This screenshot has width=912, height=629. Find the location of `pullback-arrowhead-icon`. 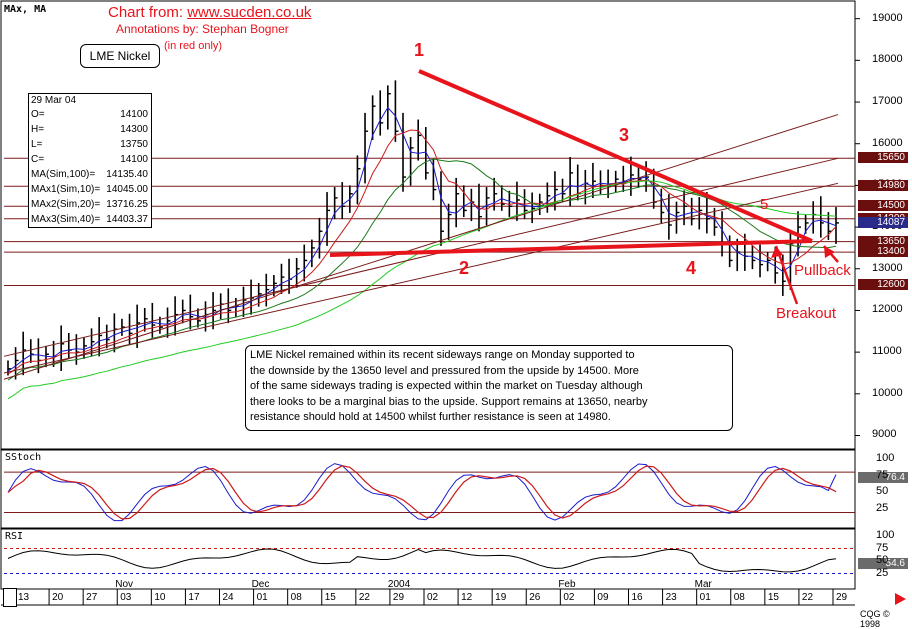

pullback-arrowhead-icon is located at coordinates (829, 252).